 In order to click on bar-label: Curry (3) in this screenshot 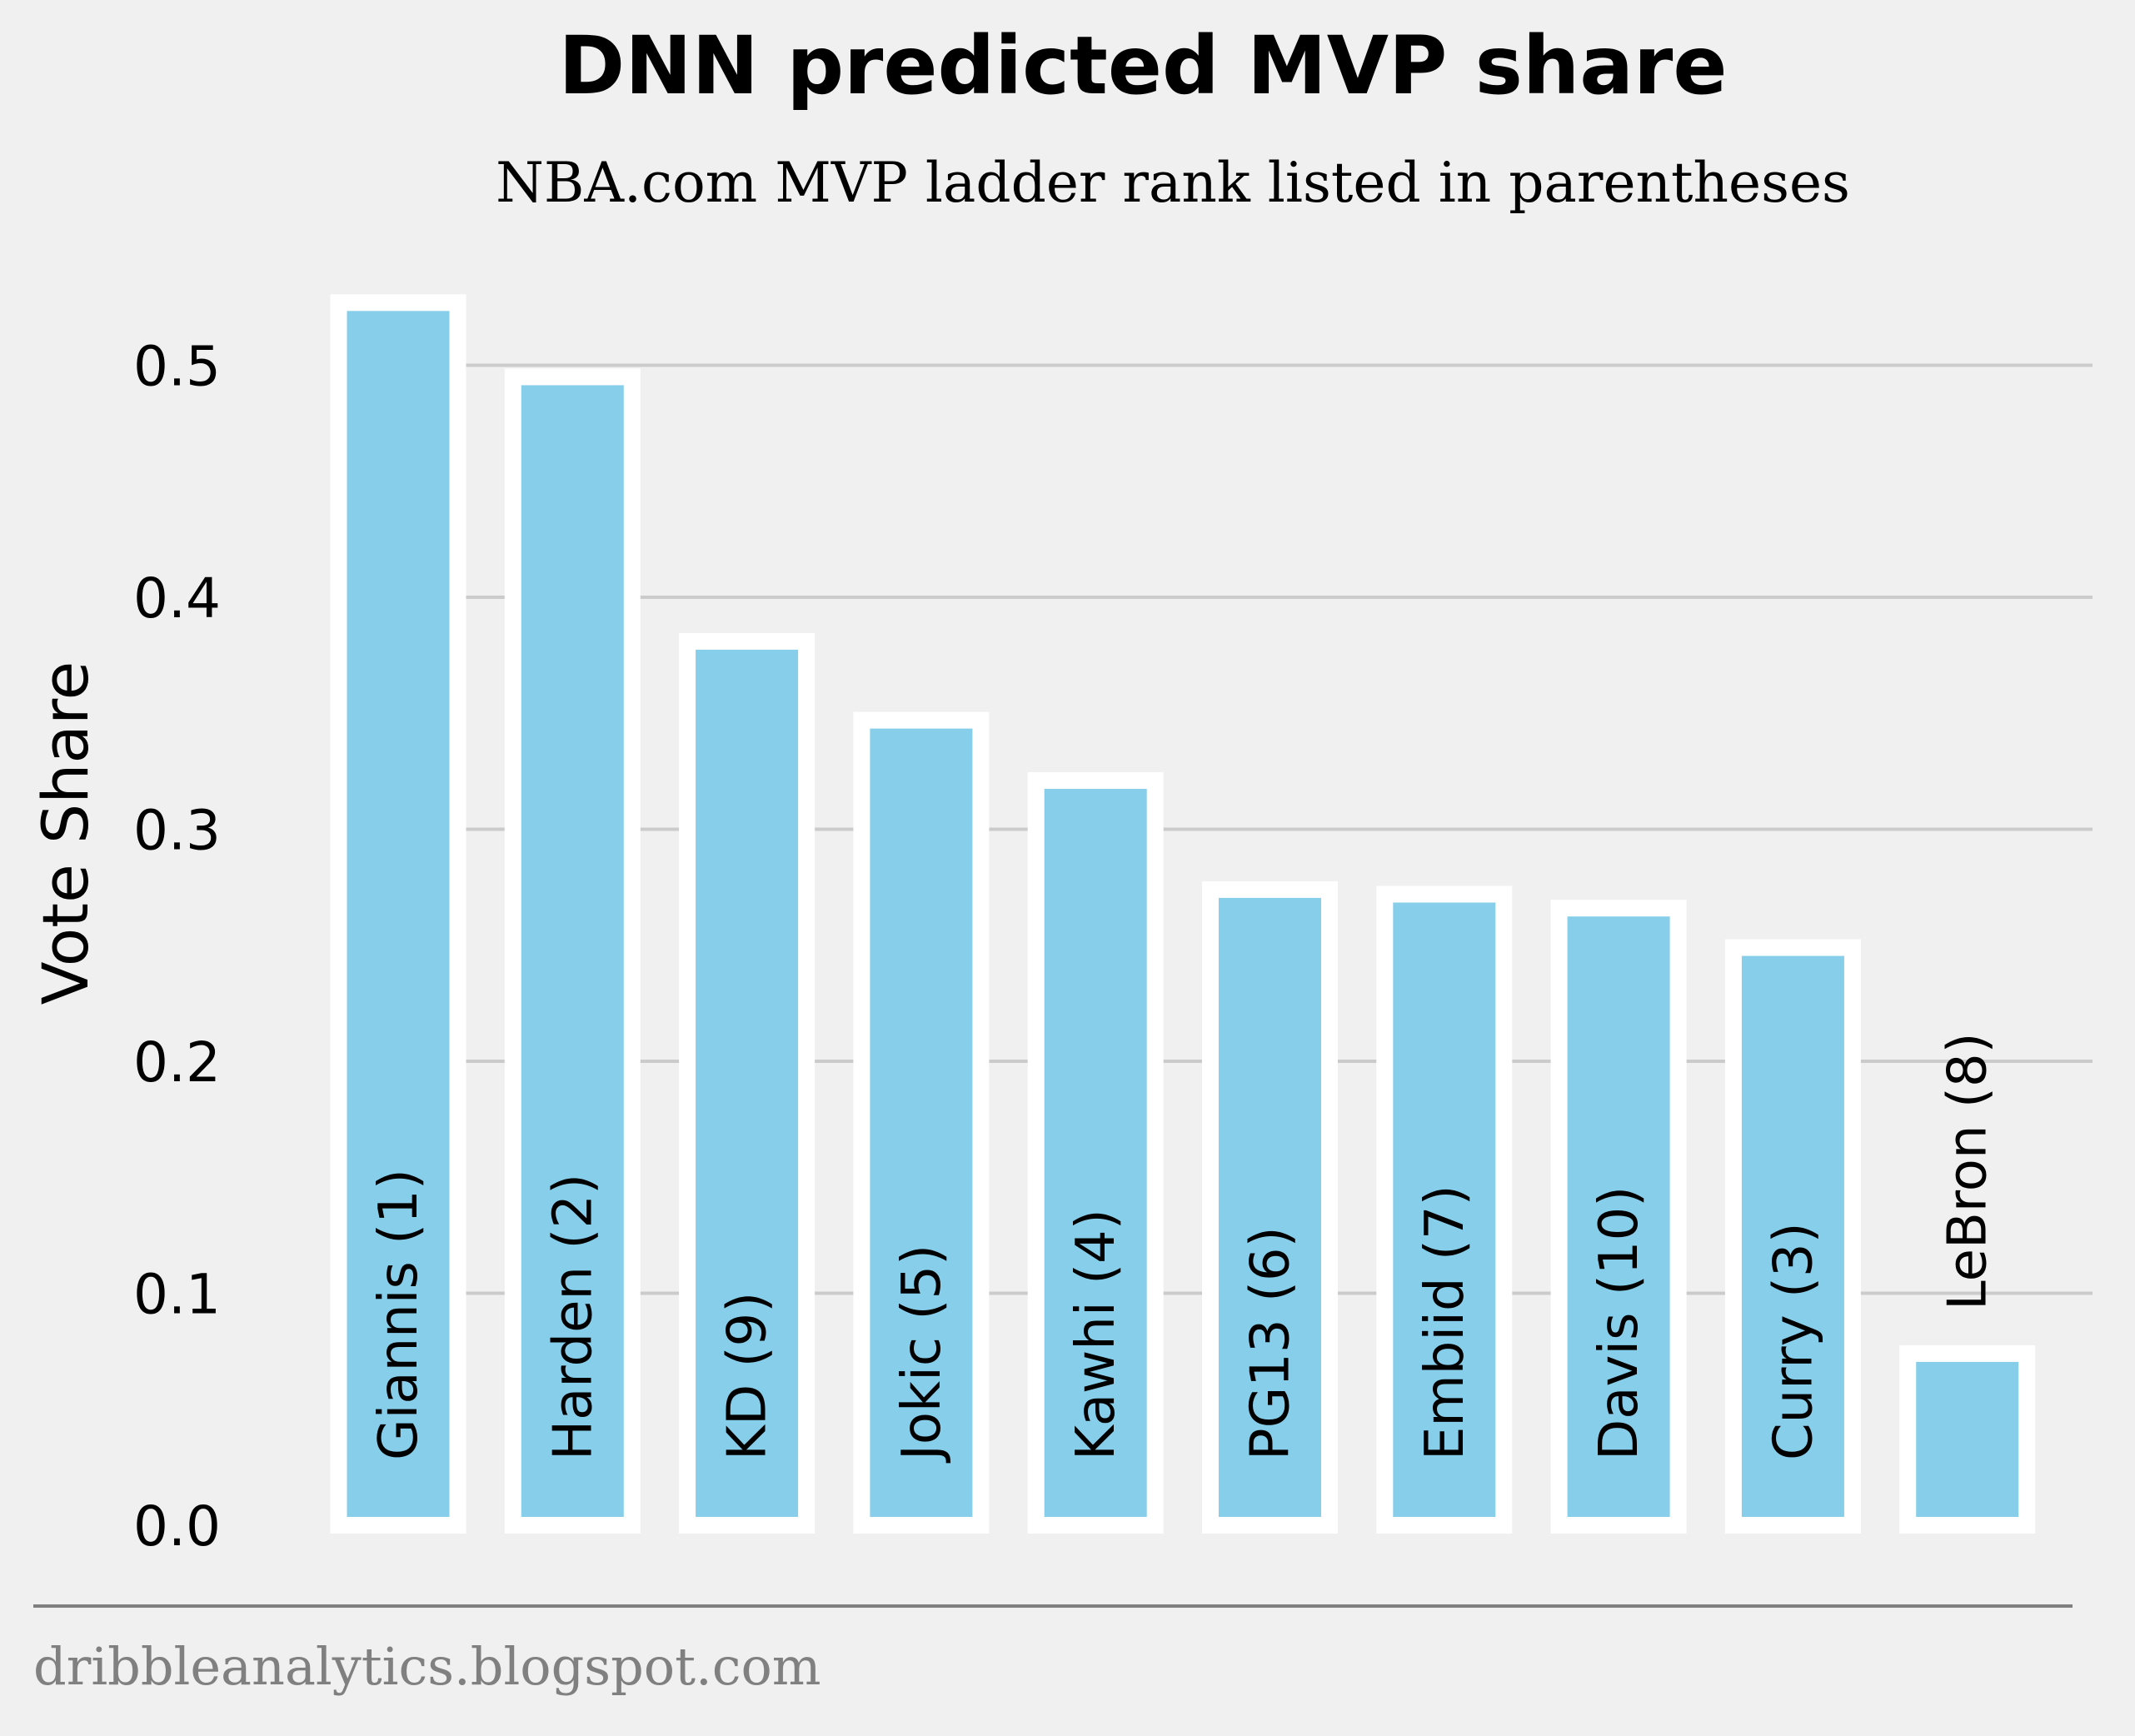, I will do `click(1794, 1341)`.